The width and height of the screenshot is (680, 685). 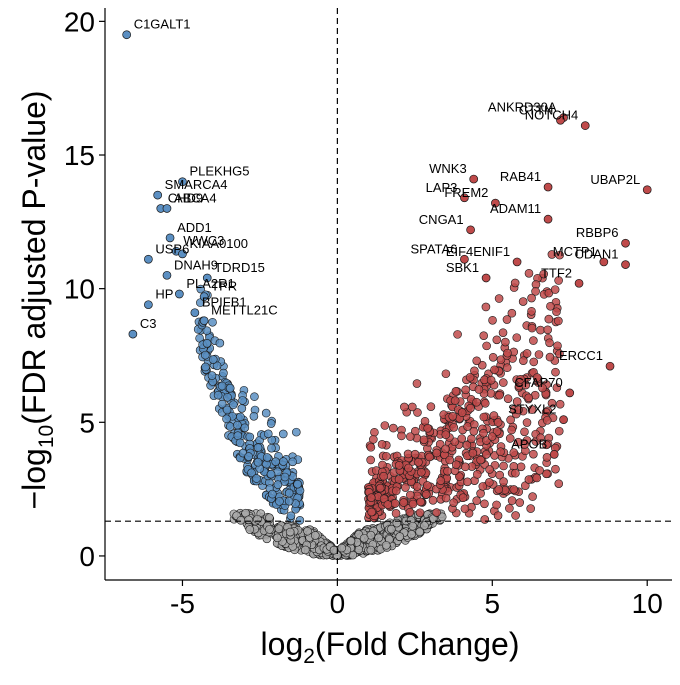 What do you see at coordinates (203, 240) in the screenshot?
I see `gene-label-wwc3: WWC3` at bounding box center [203, 240].